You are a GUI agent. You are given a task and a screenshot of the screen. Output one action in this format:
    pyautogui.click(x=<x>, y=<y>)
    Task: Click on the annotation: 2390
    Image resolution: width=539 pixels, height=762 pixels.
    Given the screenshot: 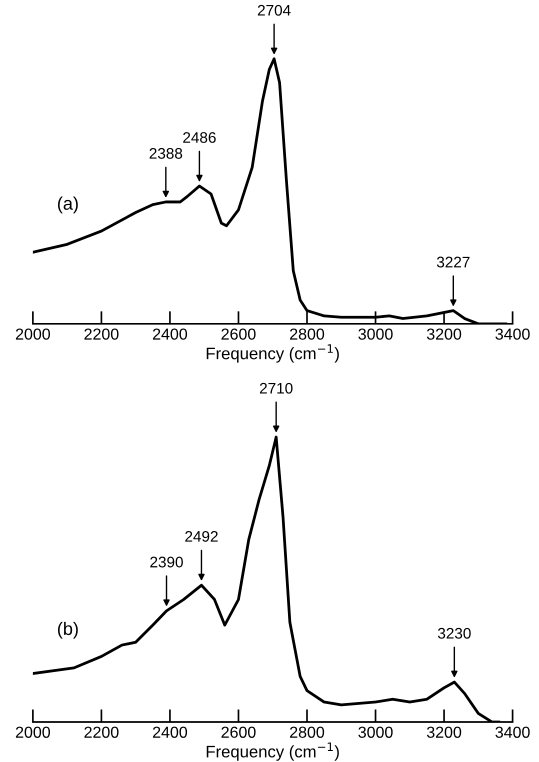 What is the action you would take?
    pyautogui.click(x=166, y=562)
    